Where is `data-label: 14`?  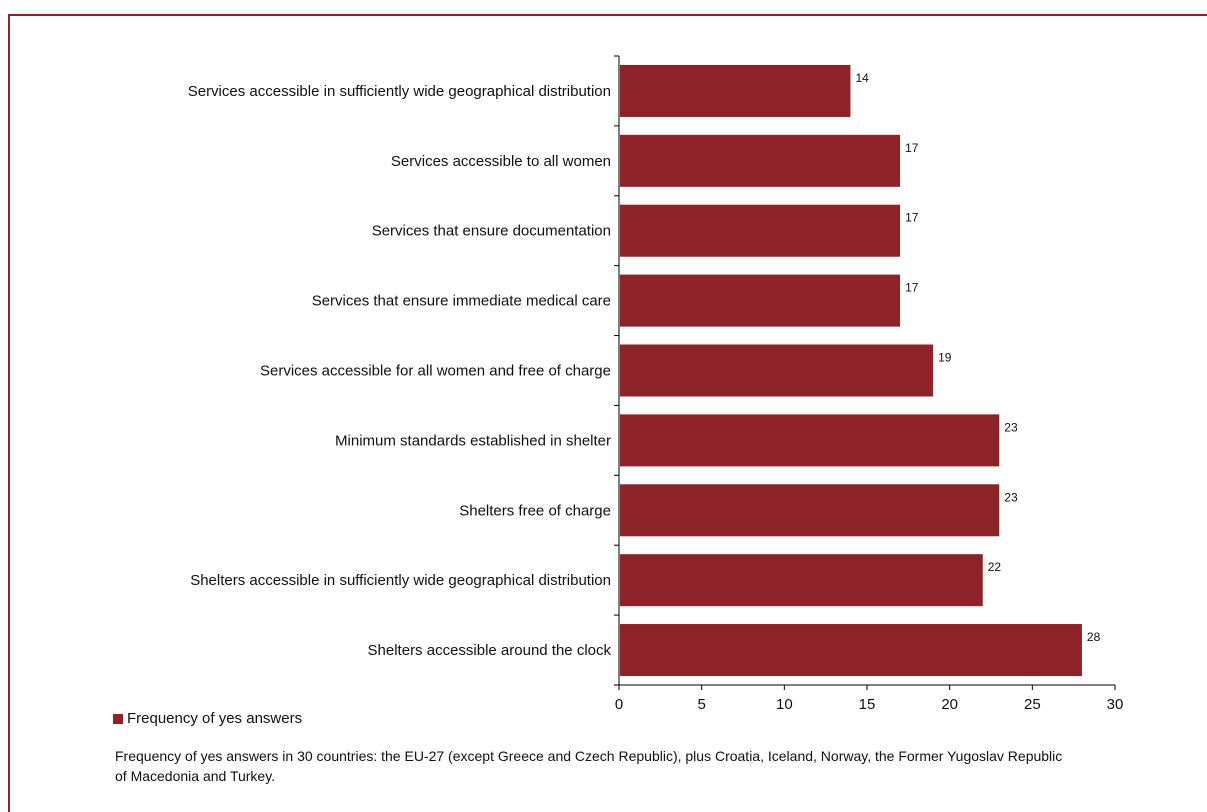 data-label: 14 is located at coordinates (862, 78).